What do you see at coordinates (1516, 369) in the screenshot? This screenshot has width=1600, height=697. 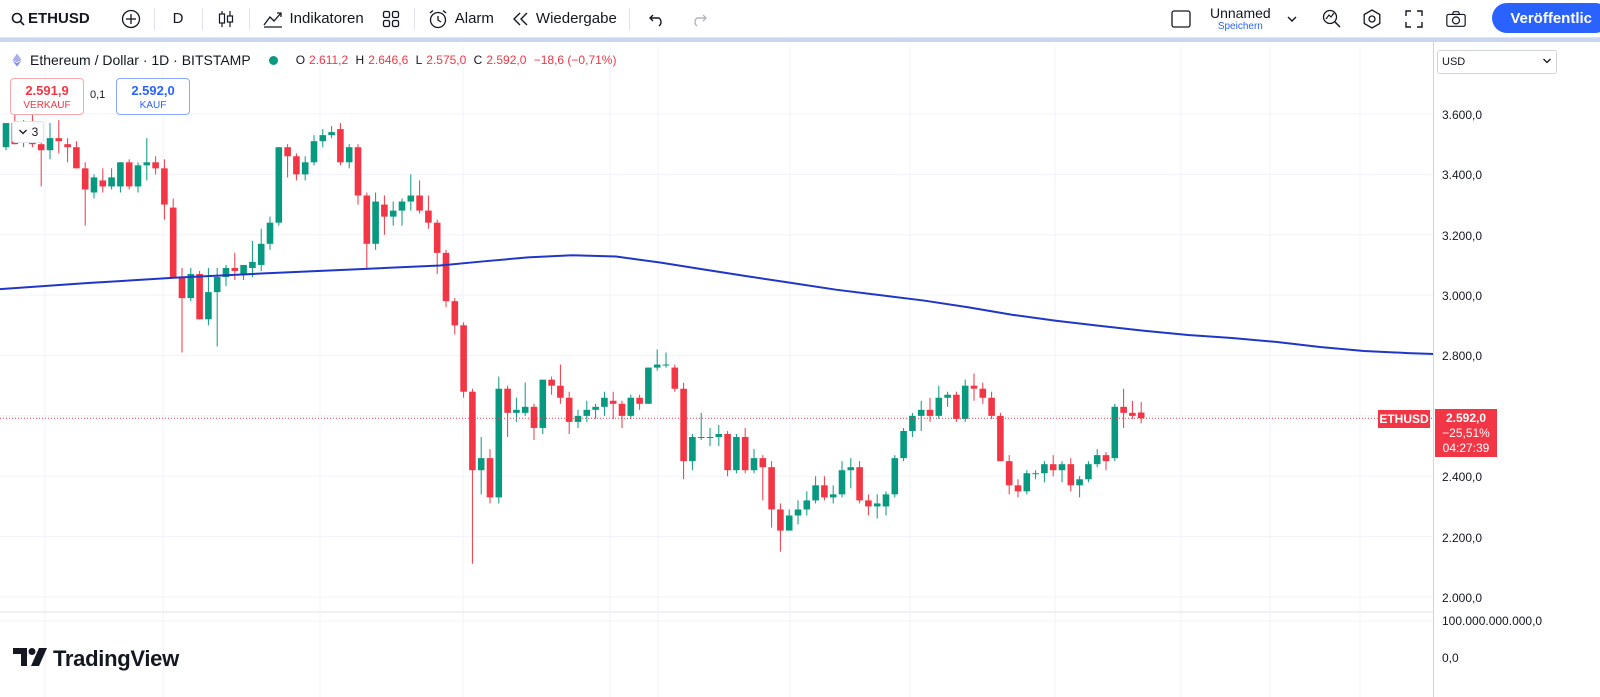 I see `price-scale` at bounding box center [1516, 369].